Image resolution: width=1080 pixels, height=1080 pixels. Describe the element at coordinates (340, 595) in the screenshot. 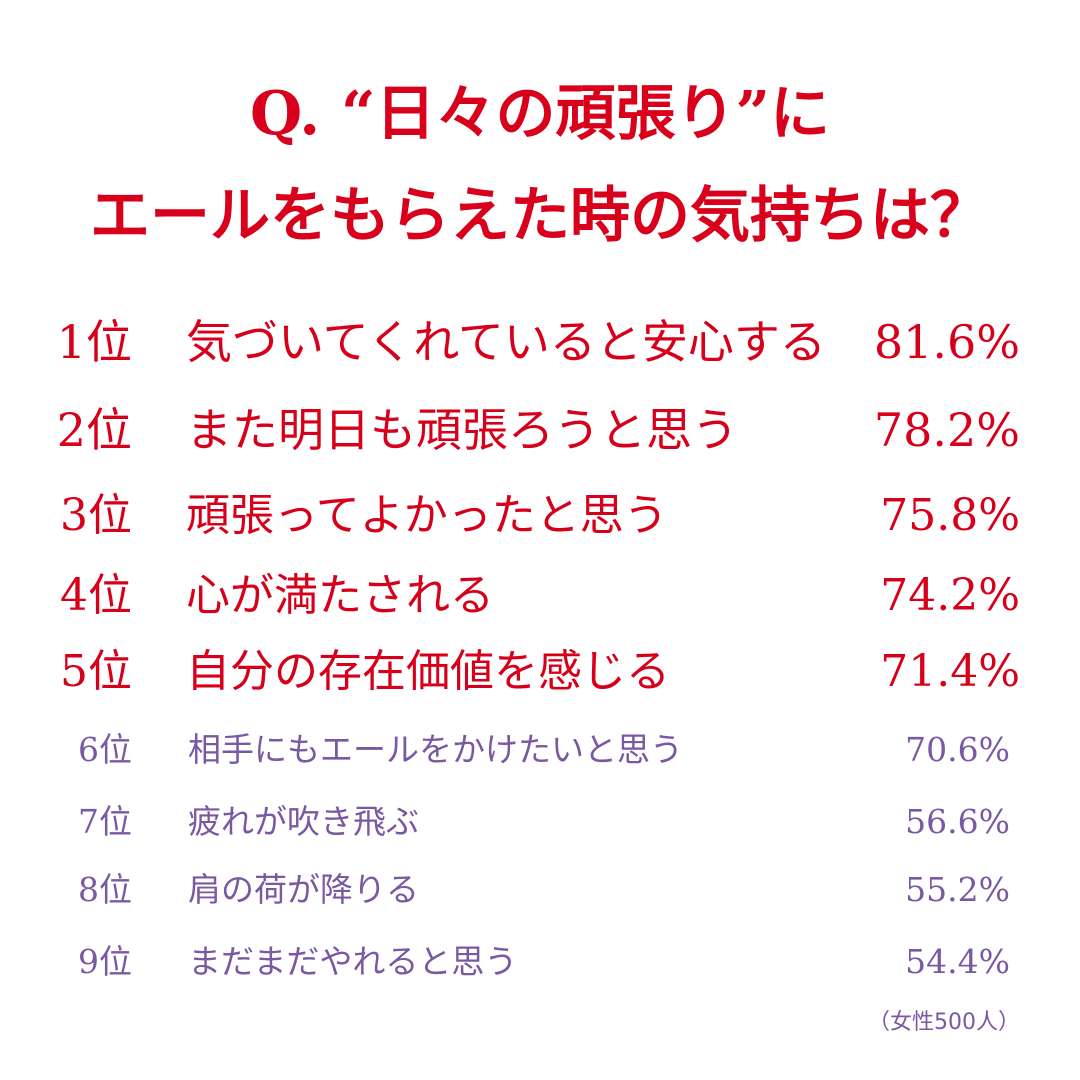

I see `answer-label: 心が満たされる` at that location.